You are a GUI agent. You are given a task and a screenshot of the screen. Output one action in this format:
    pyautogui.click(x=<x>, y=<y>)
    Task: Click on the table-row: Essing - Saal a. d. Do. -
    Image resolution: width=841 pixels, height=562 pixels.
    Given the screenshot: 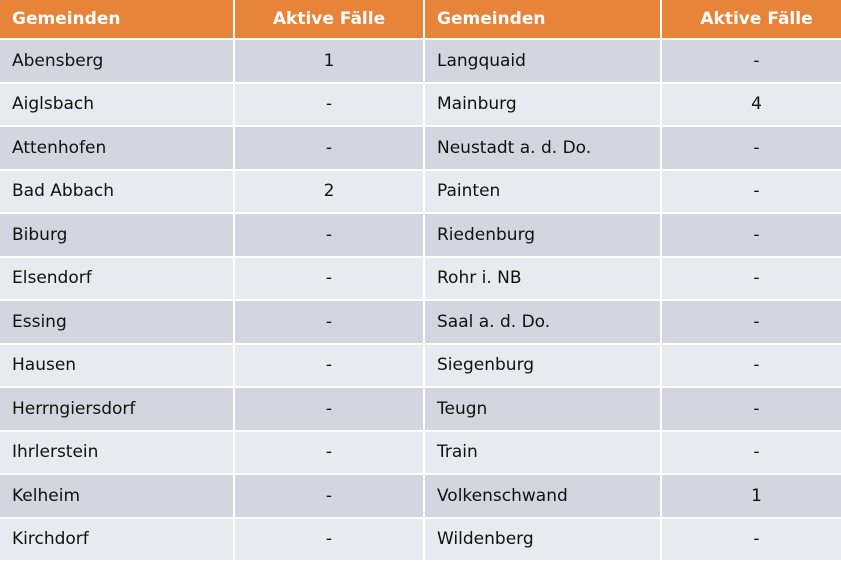 What is the action you would take?
    pyautogui.click(x=420, y=322)
    